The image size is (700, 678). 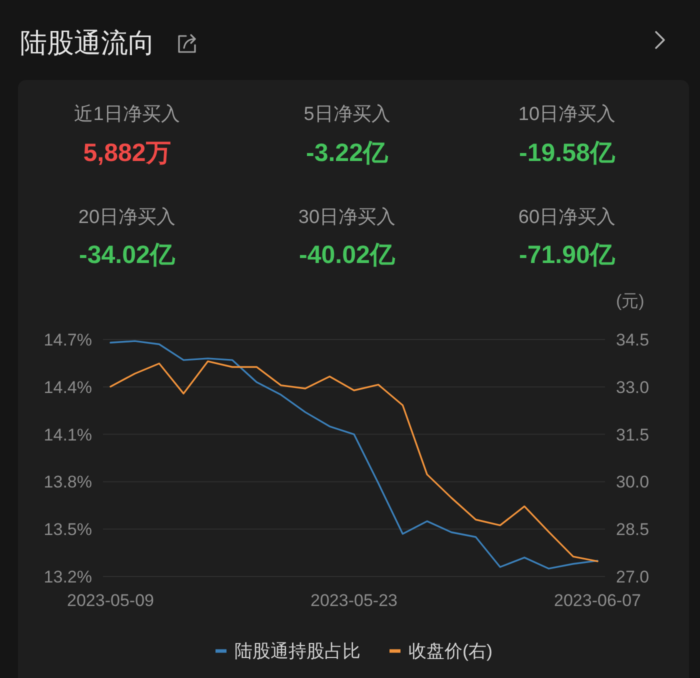 I want to click on text: 陆股通流向, so click(x=87, y=43).